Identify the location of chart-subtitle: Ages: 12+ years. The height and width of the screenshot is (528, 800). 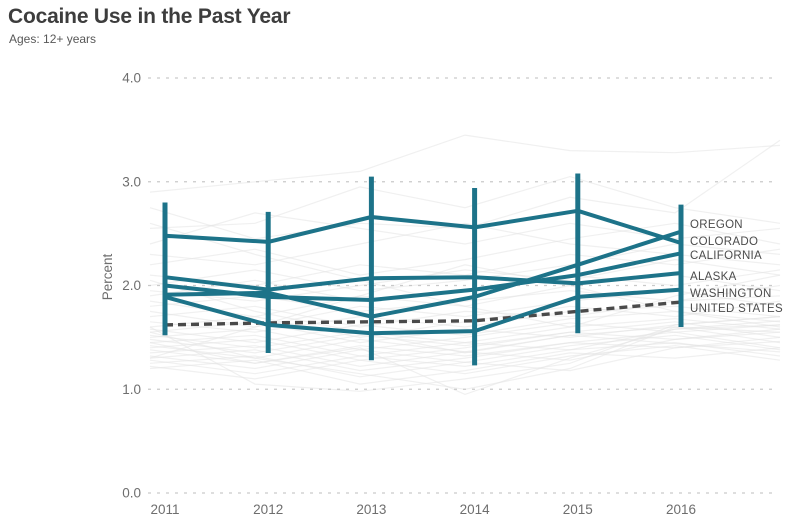
(53, 39).